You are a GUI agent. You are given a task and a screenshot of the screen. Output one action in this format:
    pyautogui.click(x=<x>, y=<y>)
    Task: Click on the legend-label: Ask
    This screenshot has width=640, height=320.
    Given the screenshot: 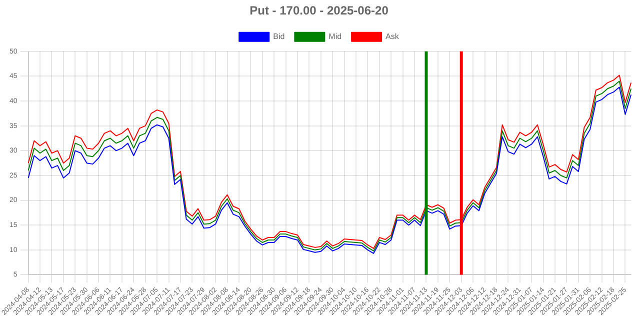 What is the action you would take?
    pyautogui.click(x=393, y=37)
    